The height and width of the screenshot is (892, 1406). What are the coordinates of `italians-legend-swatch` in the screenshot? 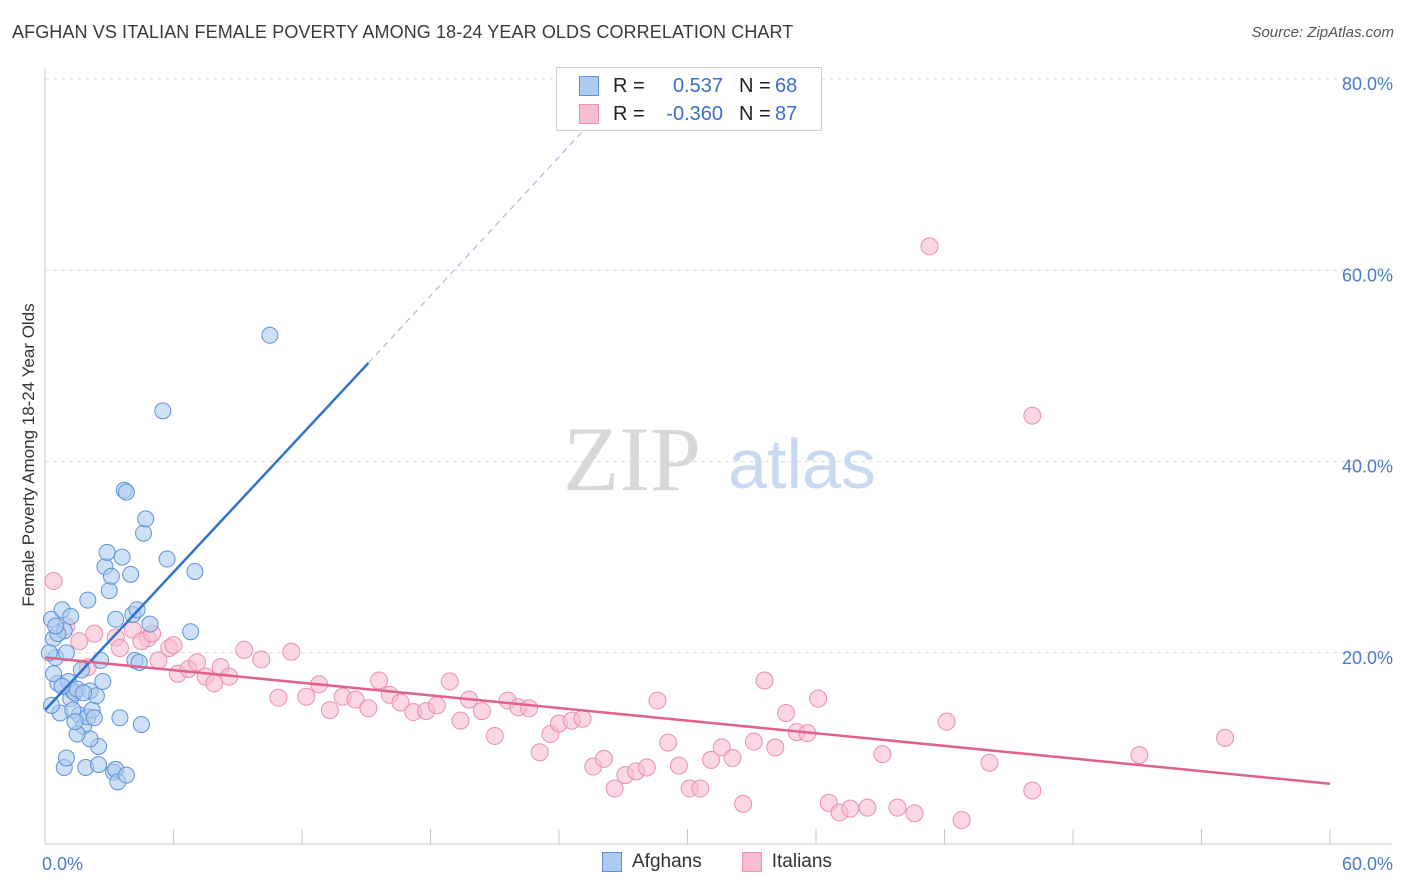 It's located at (751, 862).